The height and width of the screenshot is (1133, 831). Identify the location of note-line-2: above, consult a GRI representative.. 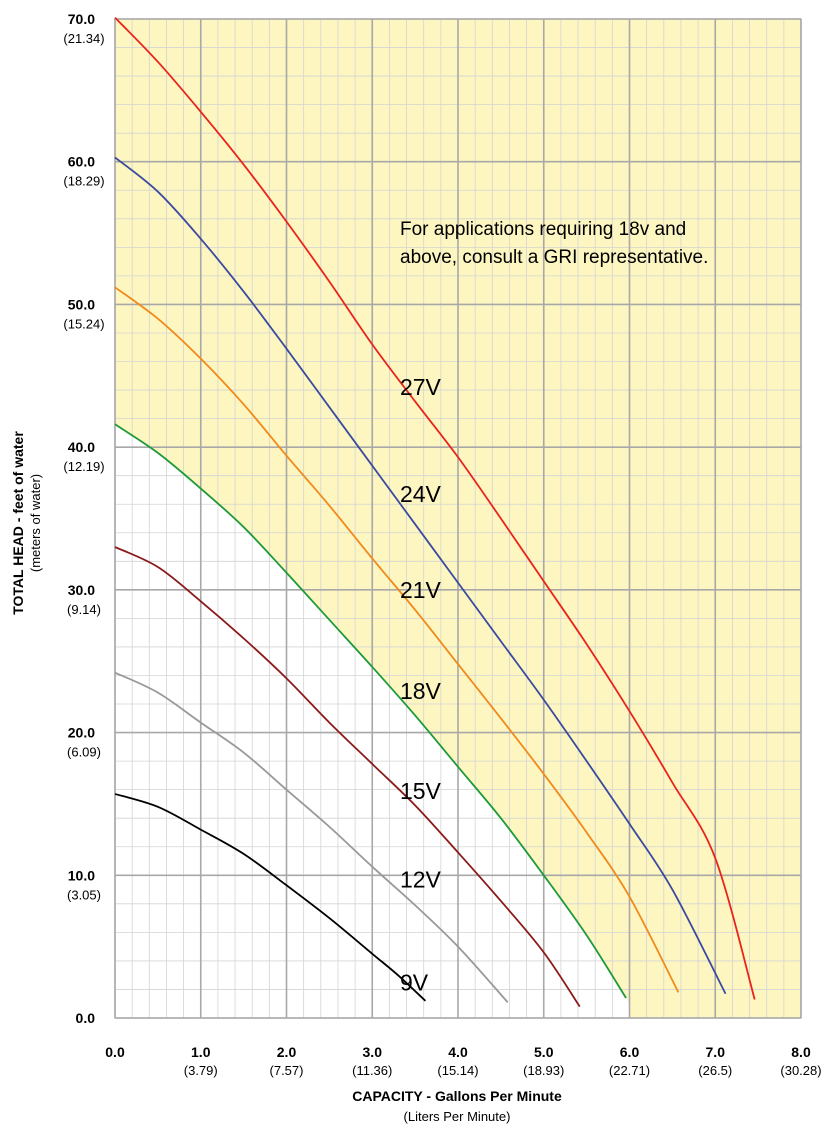
(554, 257).